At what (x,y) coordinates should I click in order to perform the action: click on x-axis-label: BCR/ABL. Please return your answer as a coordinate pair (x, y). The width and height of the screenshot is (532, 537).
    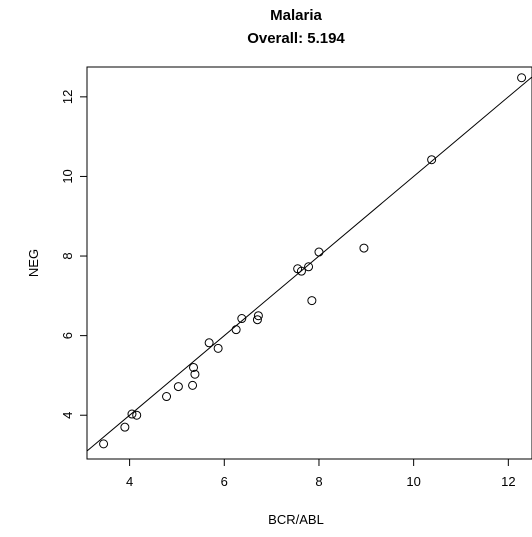
    Looking at the image, I should click on (296, 519).